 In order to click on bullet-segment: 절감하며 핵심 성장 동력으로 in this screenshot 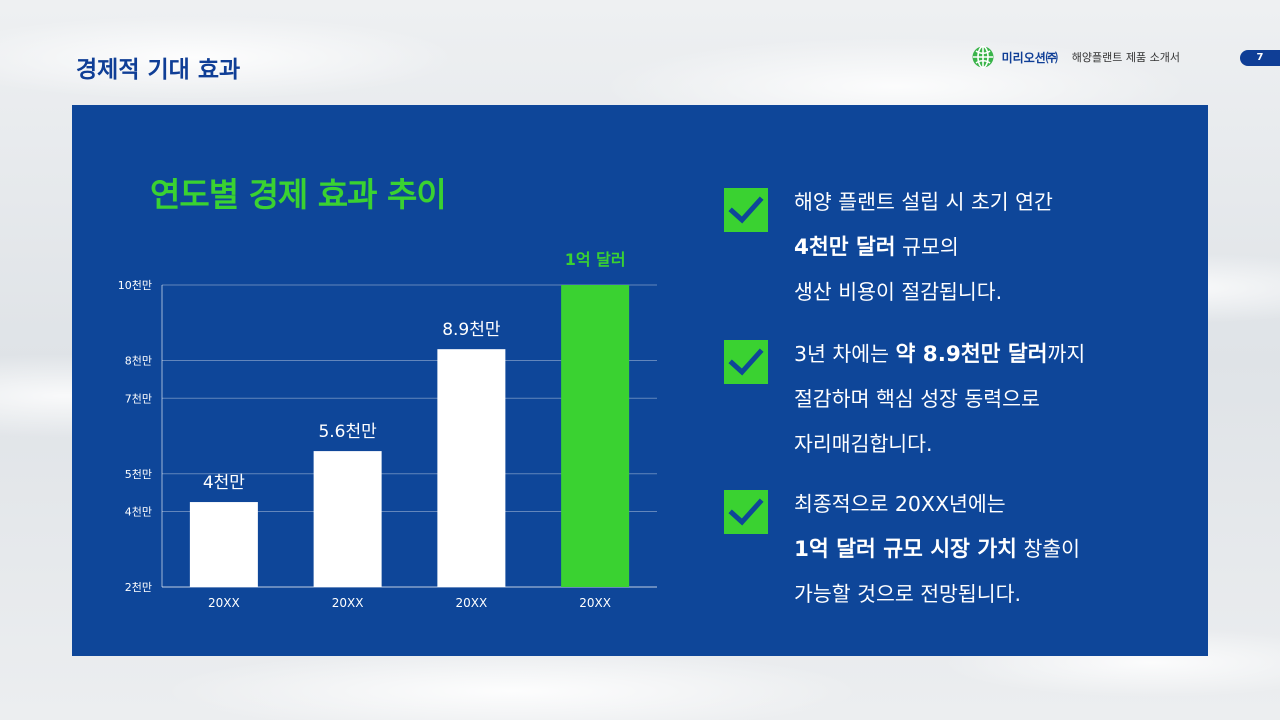, I will do `click(917, 399)`.